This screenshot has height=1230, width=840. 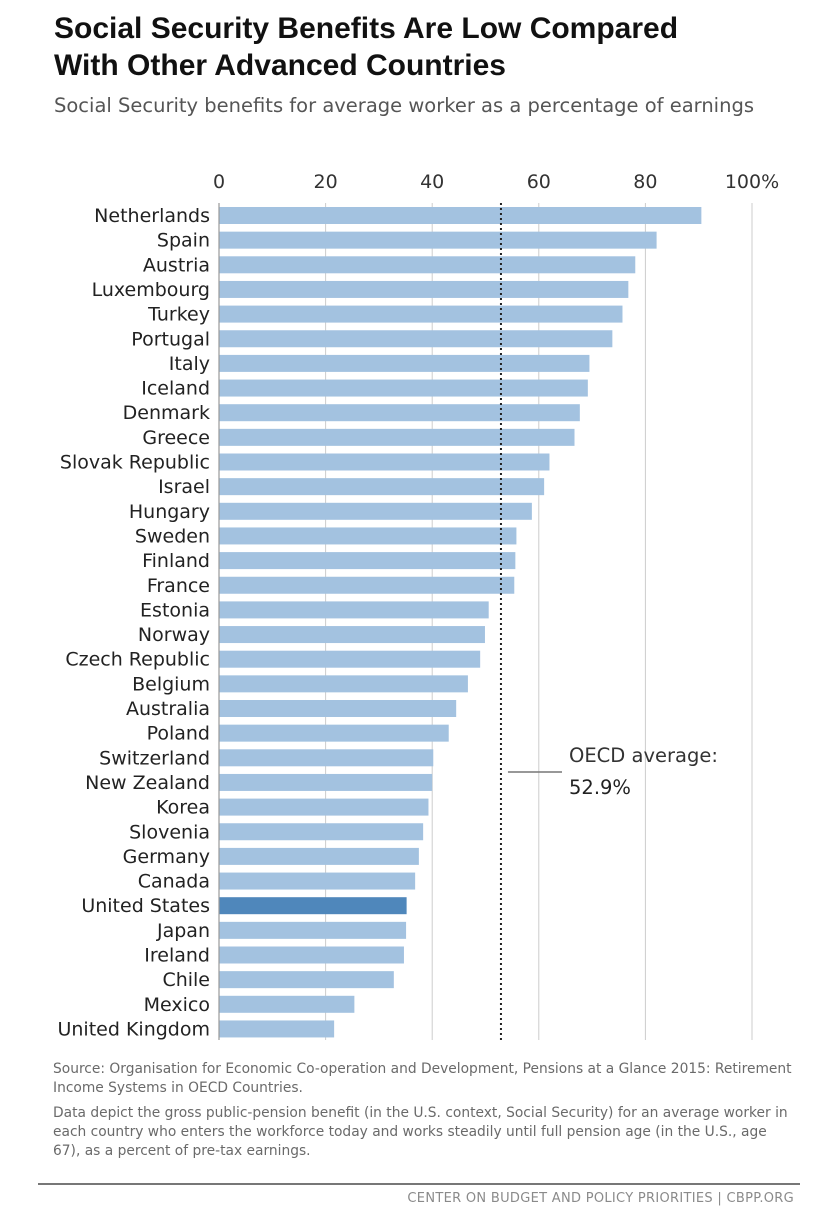 I want to click on category-label: Denmark, so click(x=166, y=413).